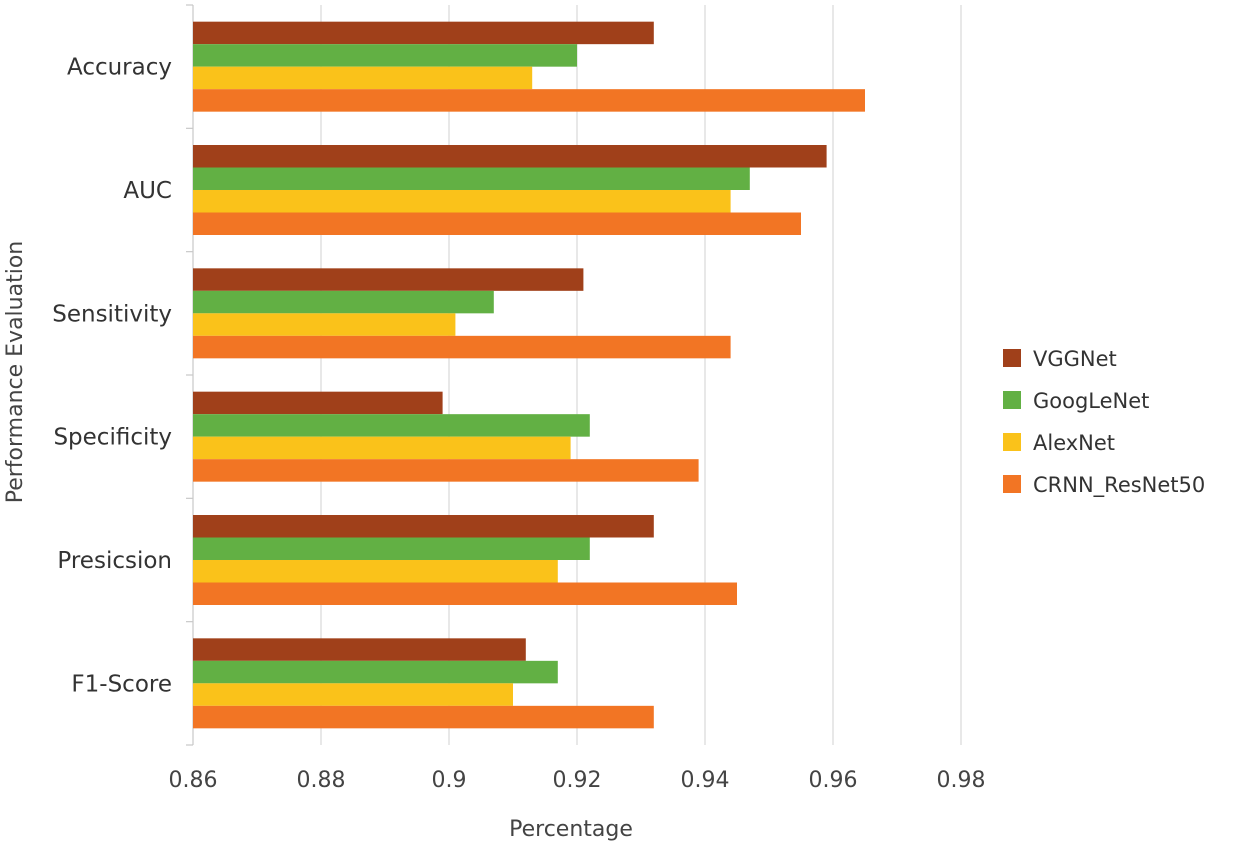 The image size is (1250, 848). I want to click on legend-label: CRNN_ResNet50, so click(1119, 485).